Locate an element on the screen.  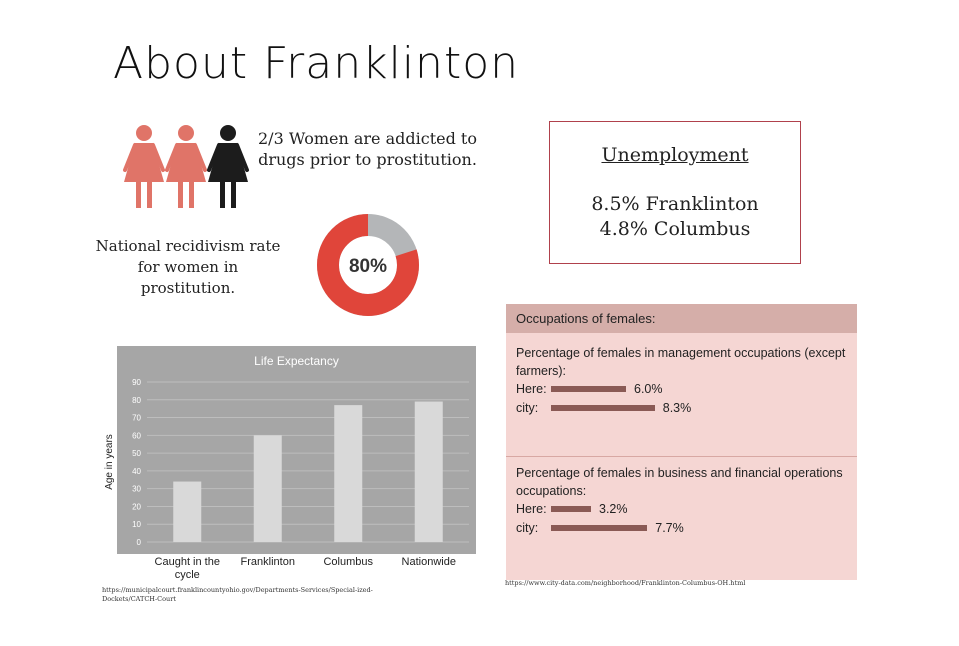
x-tick-label: Caught in the cycle is located at coordinates (187, 568).